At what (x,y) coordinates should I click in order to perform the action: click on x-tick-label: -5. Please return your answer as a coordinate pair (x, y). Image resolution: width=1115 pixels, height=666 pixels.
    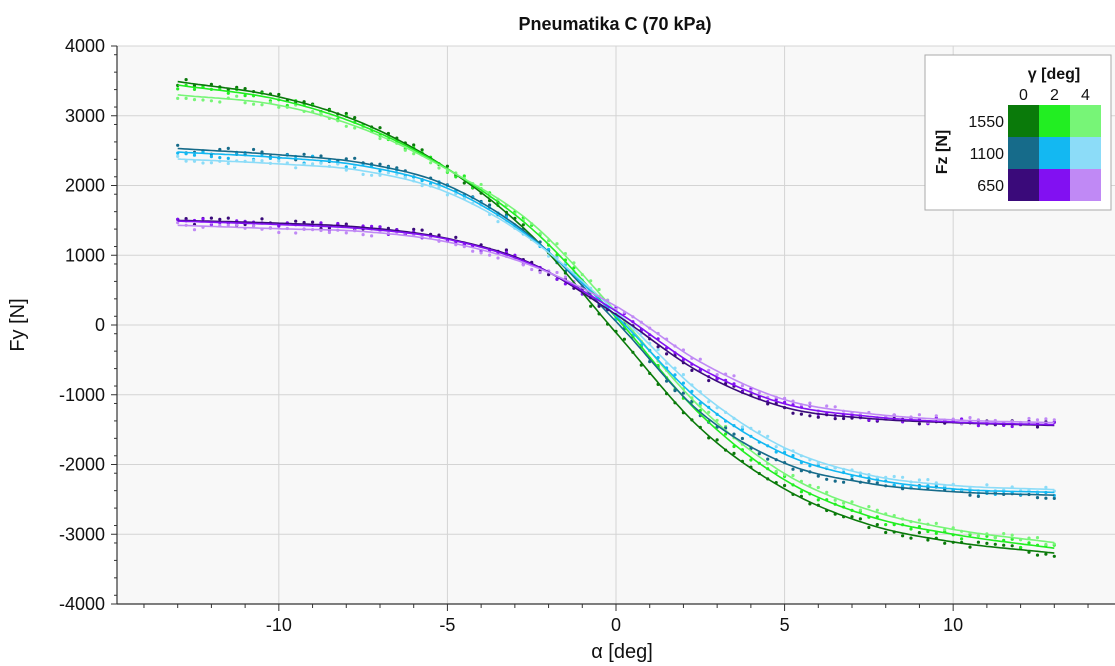
    Looking at the image, I should click on (447, 625).